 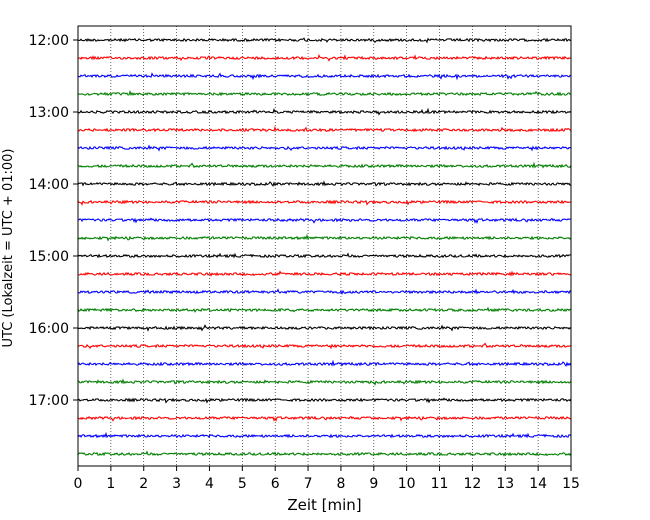 What do you see at coordinates (440, 484) in the screenshot?
I see `x-tick-label: 11` at bounding box center [440, 484].